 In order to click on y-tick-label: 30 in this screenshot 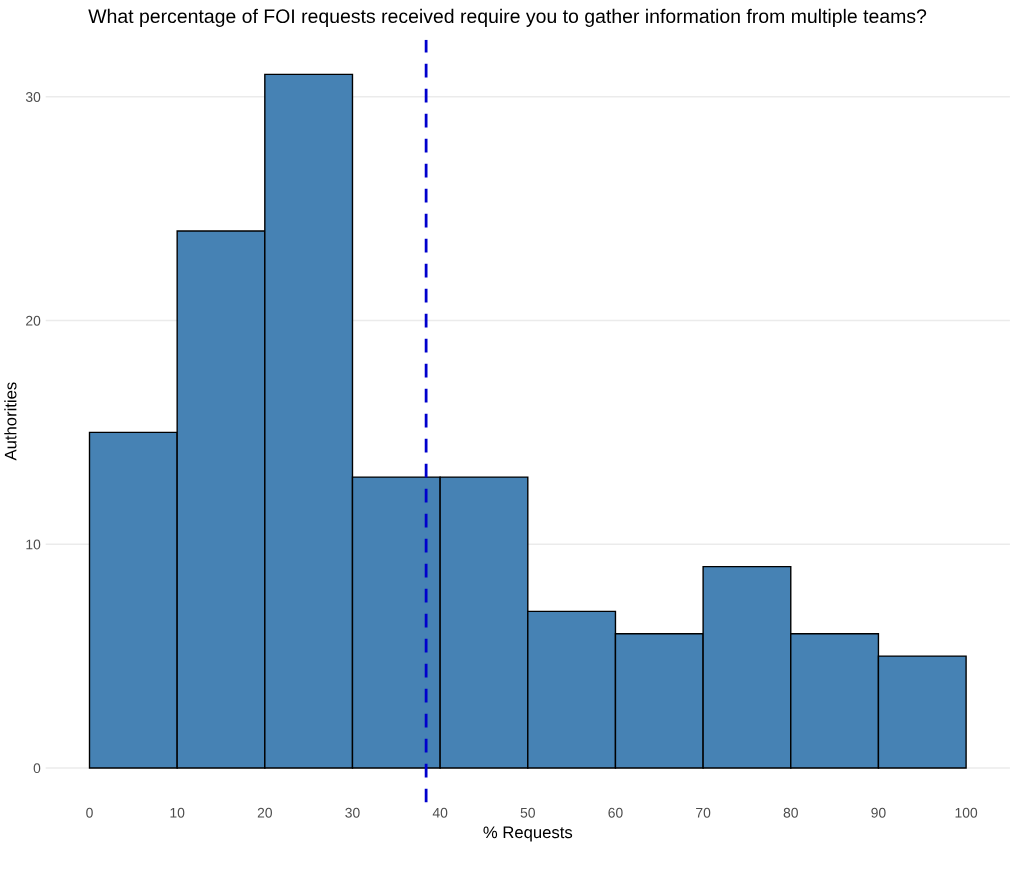, I will do `click(33, 97)`.